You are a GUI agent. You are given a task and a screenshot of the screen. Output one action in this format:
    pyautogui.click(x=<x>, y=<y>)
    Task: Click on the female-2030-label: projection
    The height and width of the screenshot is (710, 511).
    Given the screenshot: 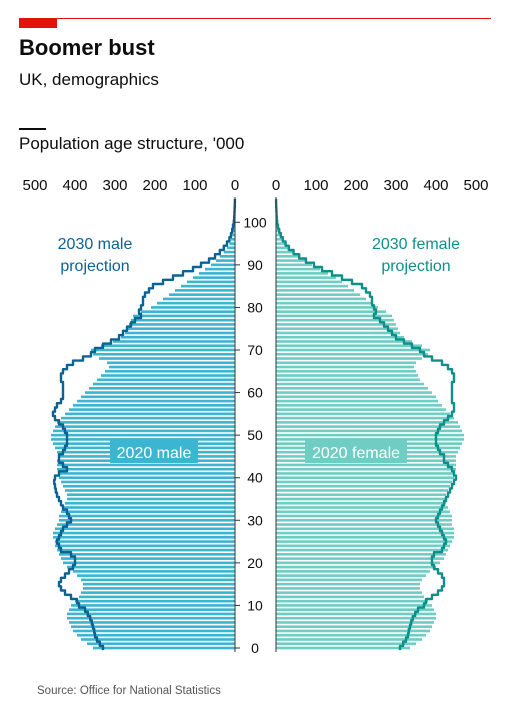 What is the action you would take?
    pyautogui.click(x=415, y=266)
    